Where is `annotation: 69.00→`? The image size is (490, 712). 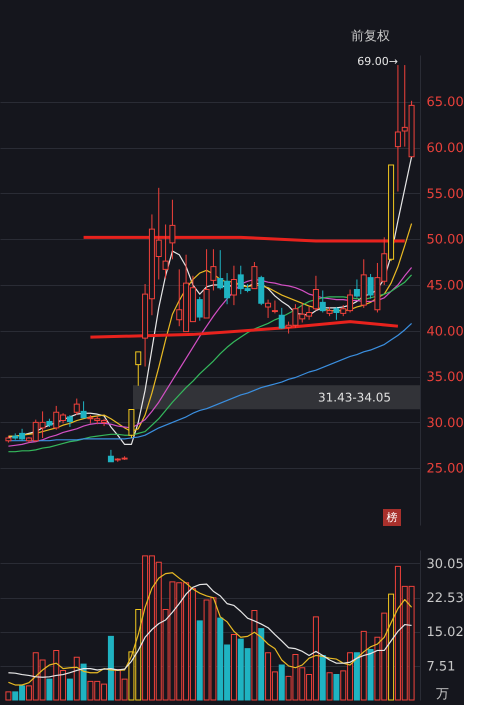
annotation: 69.00→ is located at coordinates (377, 61).